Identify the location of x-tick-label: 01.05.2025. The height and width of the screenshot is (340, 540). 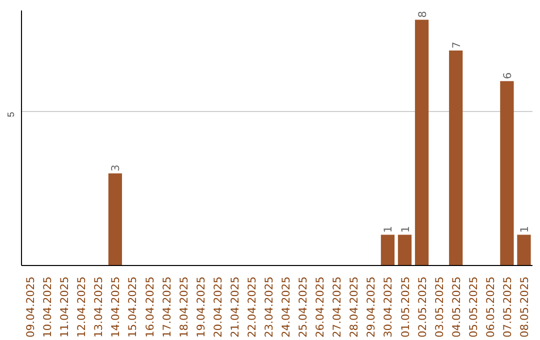
(405, 307).